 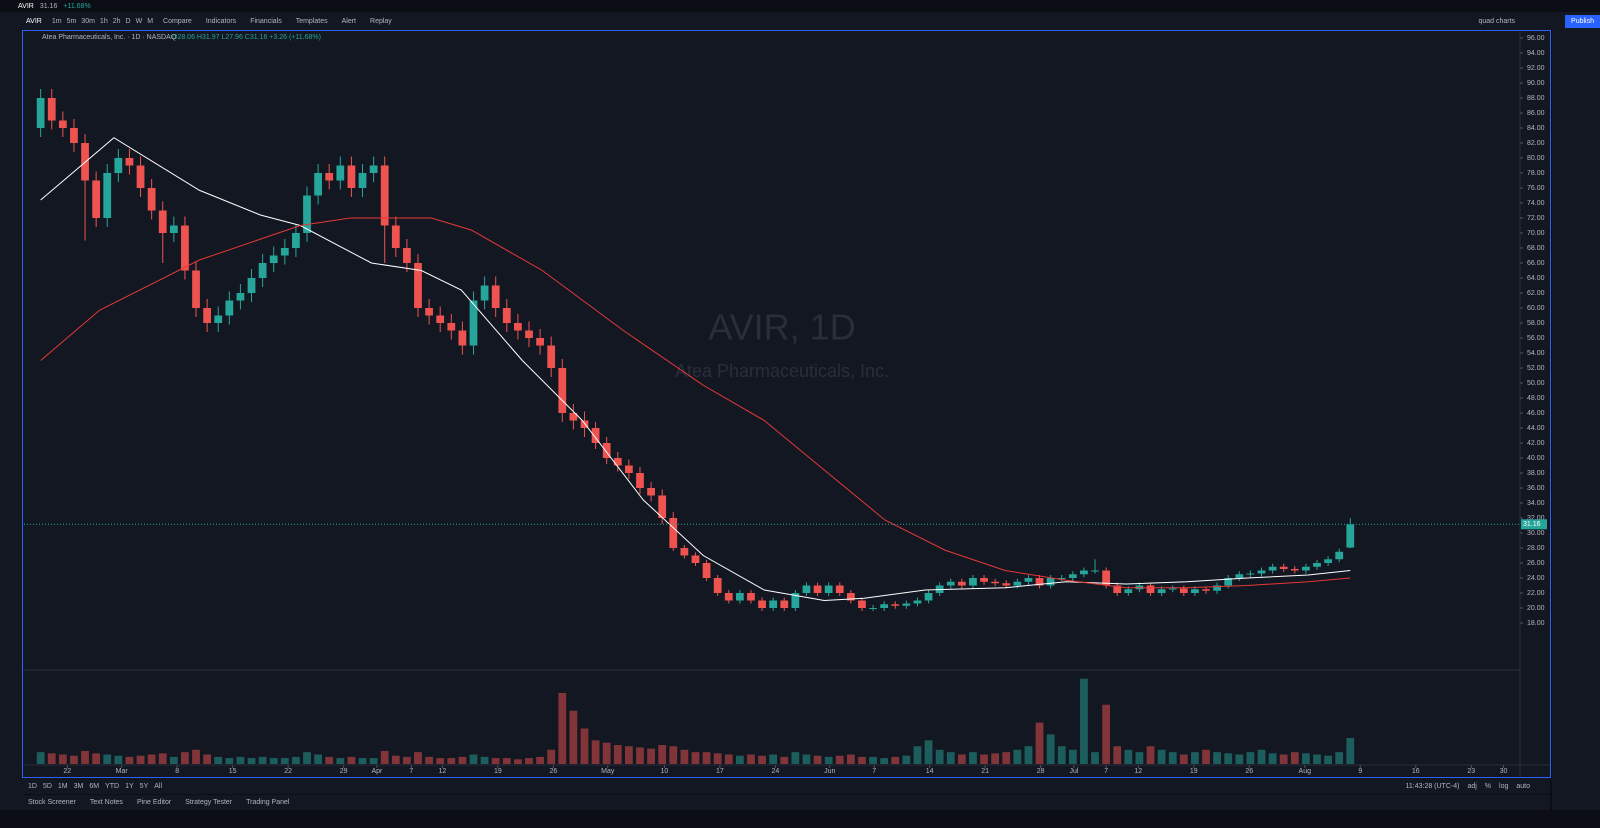 I want to click on watermark-symbol: AVIR, 1D, so click(x=781, y=327).